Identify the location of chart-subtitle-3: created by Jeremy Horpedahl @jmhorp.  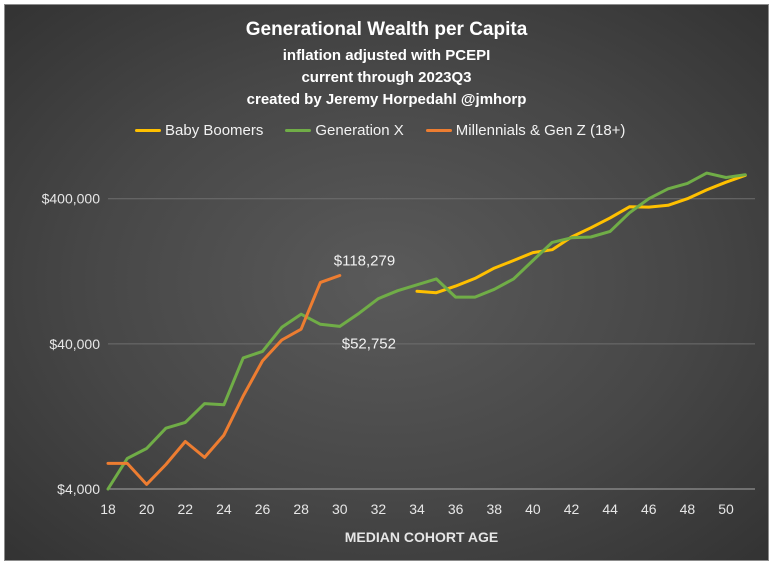
(386, 99).